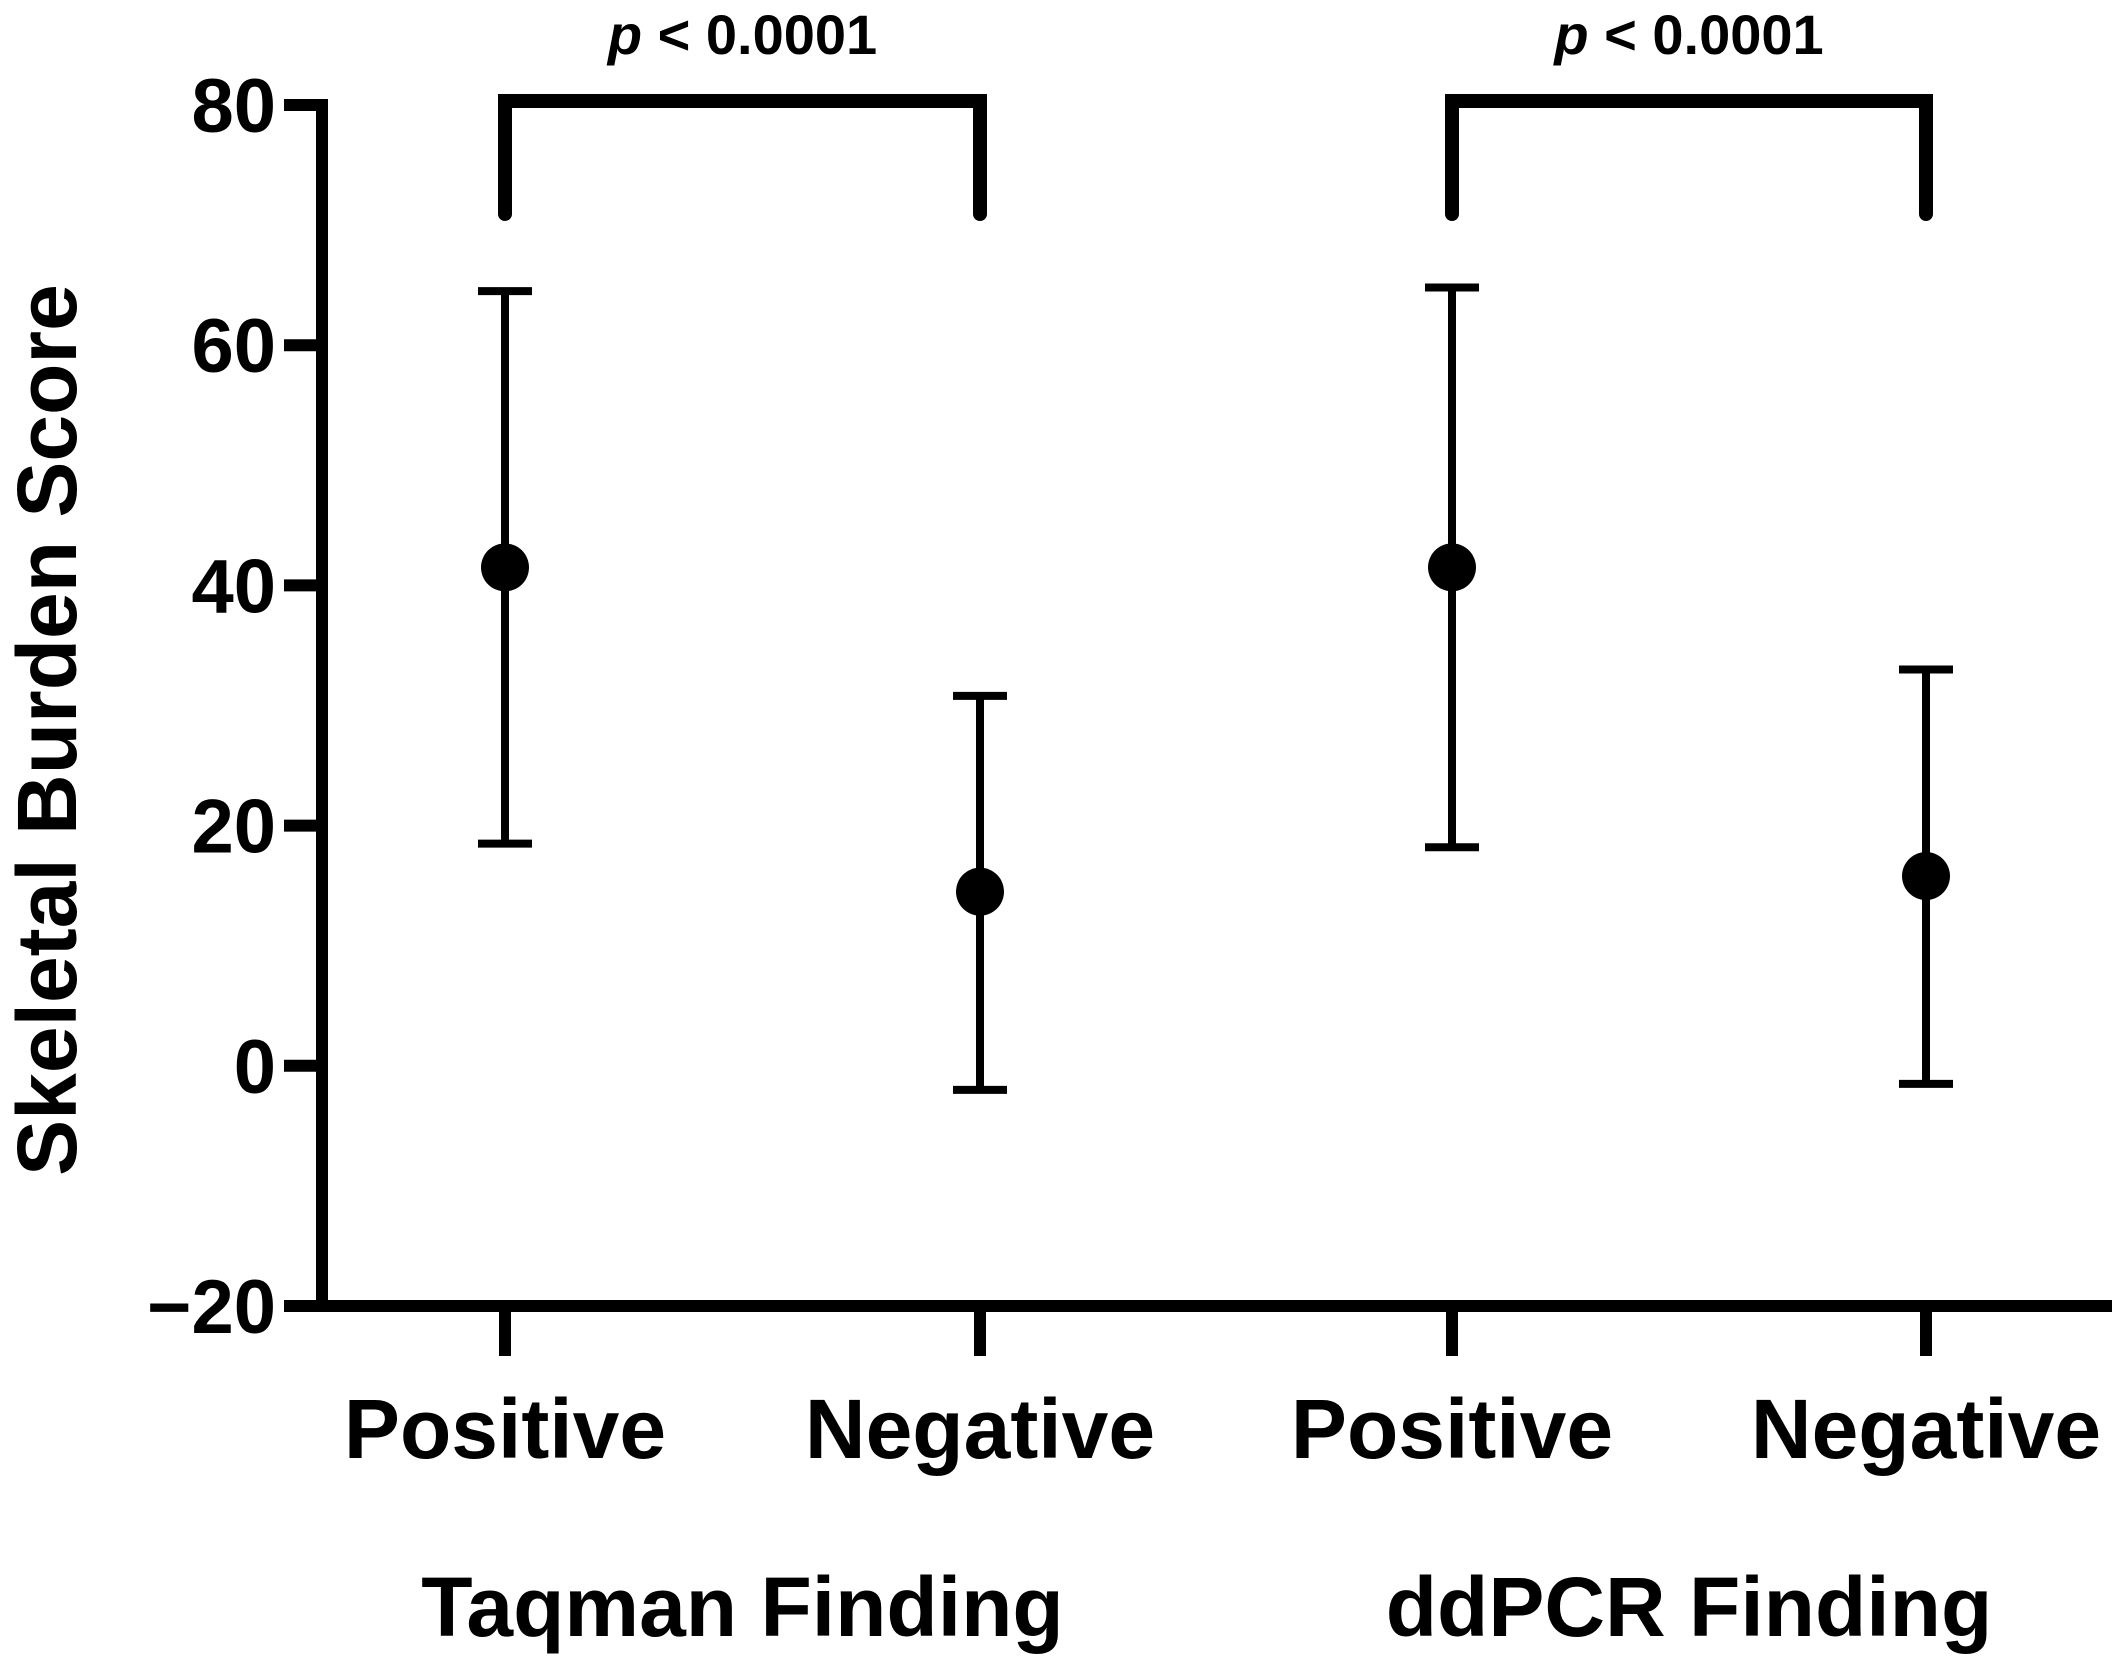 The image size is (2128, 1666). I want to click on y-tick-label: 60, so click(233, 346).